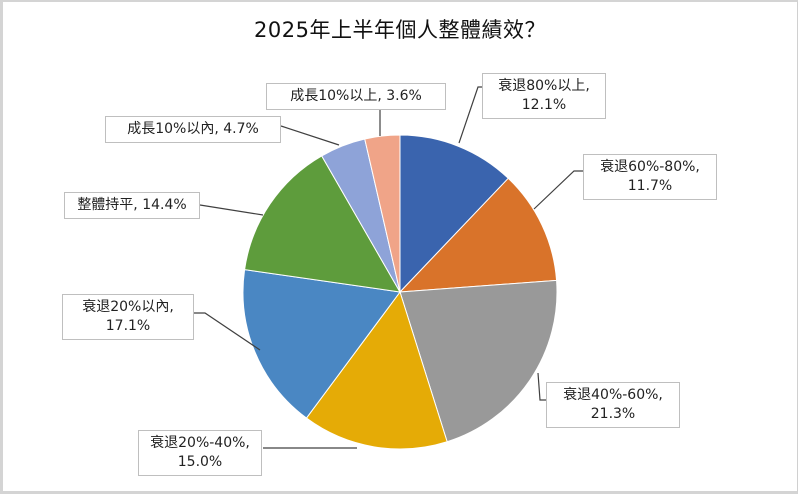  I want to click on label-text: 衰退60%-80%,, so click(650, 167).